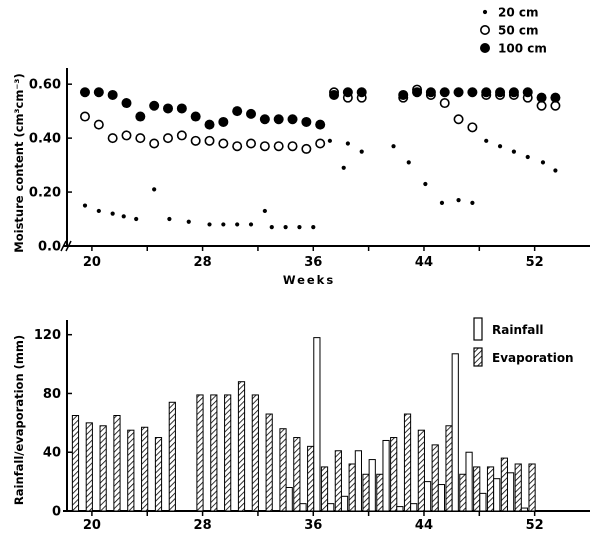  What do you see at coordinates (92, 525) in the screenshot?
I see `rainfall-x-tick-label: 20` at bounding box center [92, 525].